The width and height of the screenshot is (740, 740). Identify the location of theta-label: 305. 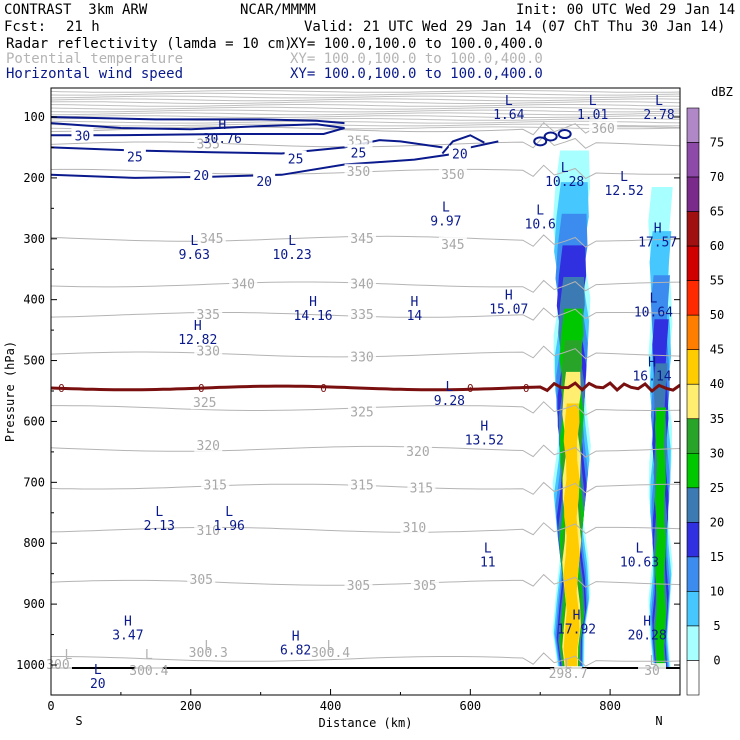
(424, 586).